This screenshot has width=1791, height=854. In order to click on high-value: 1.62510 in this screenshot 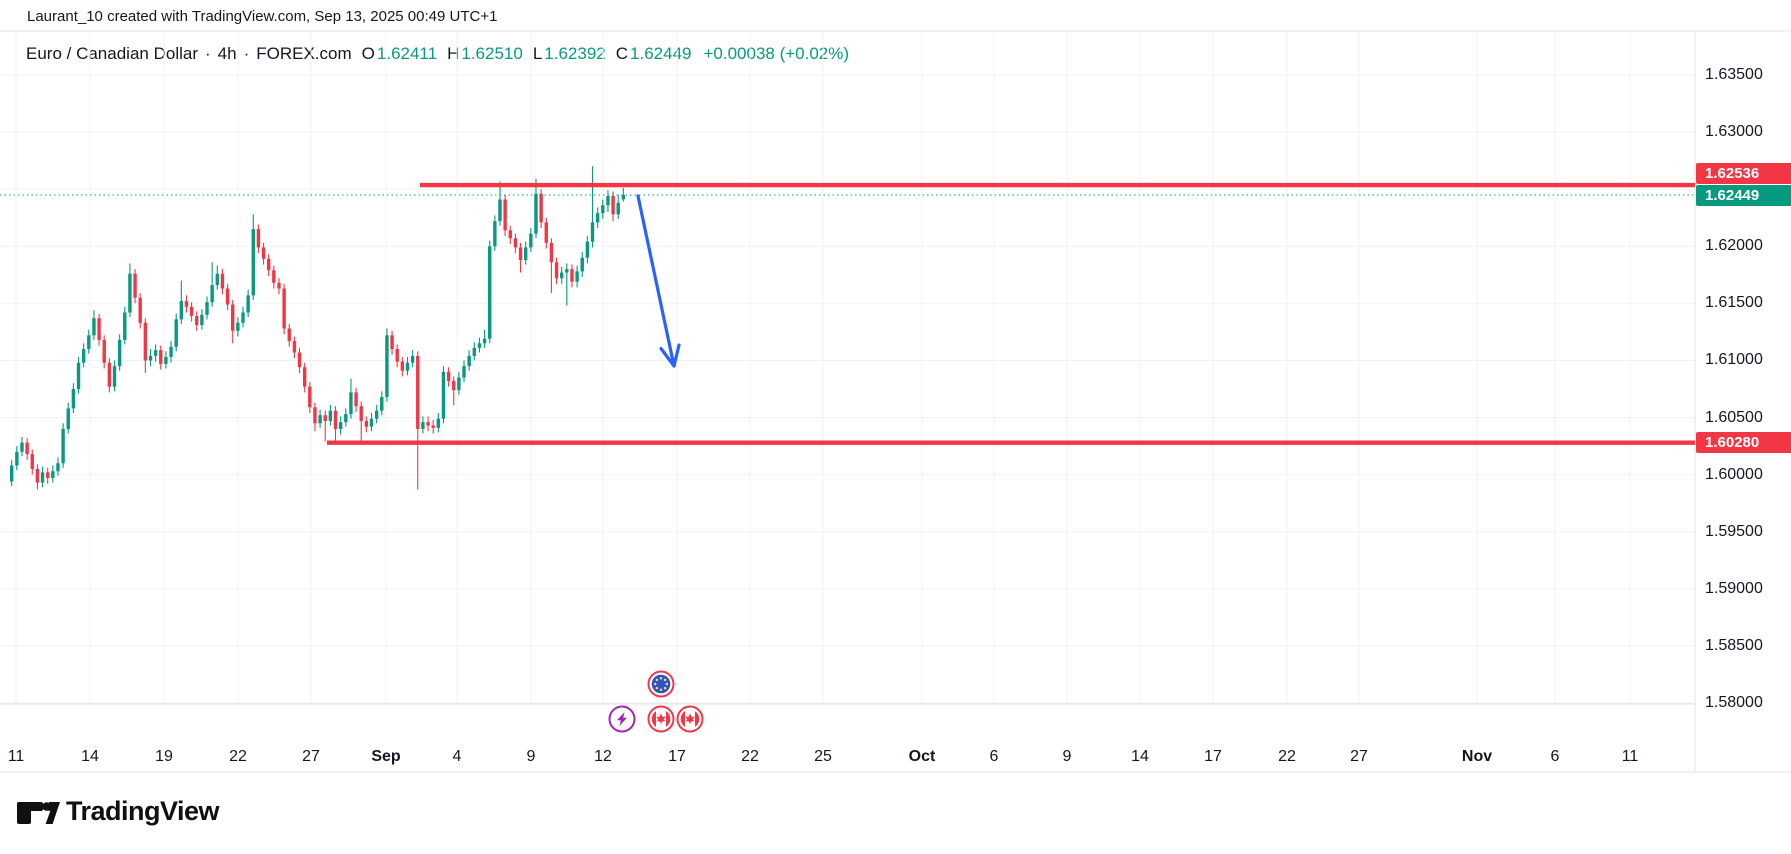, I will do `click(492, 53)`.